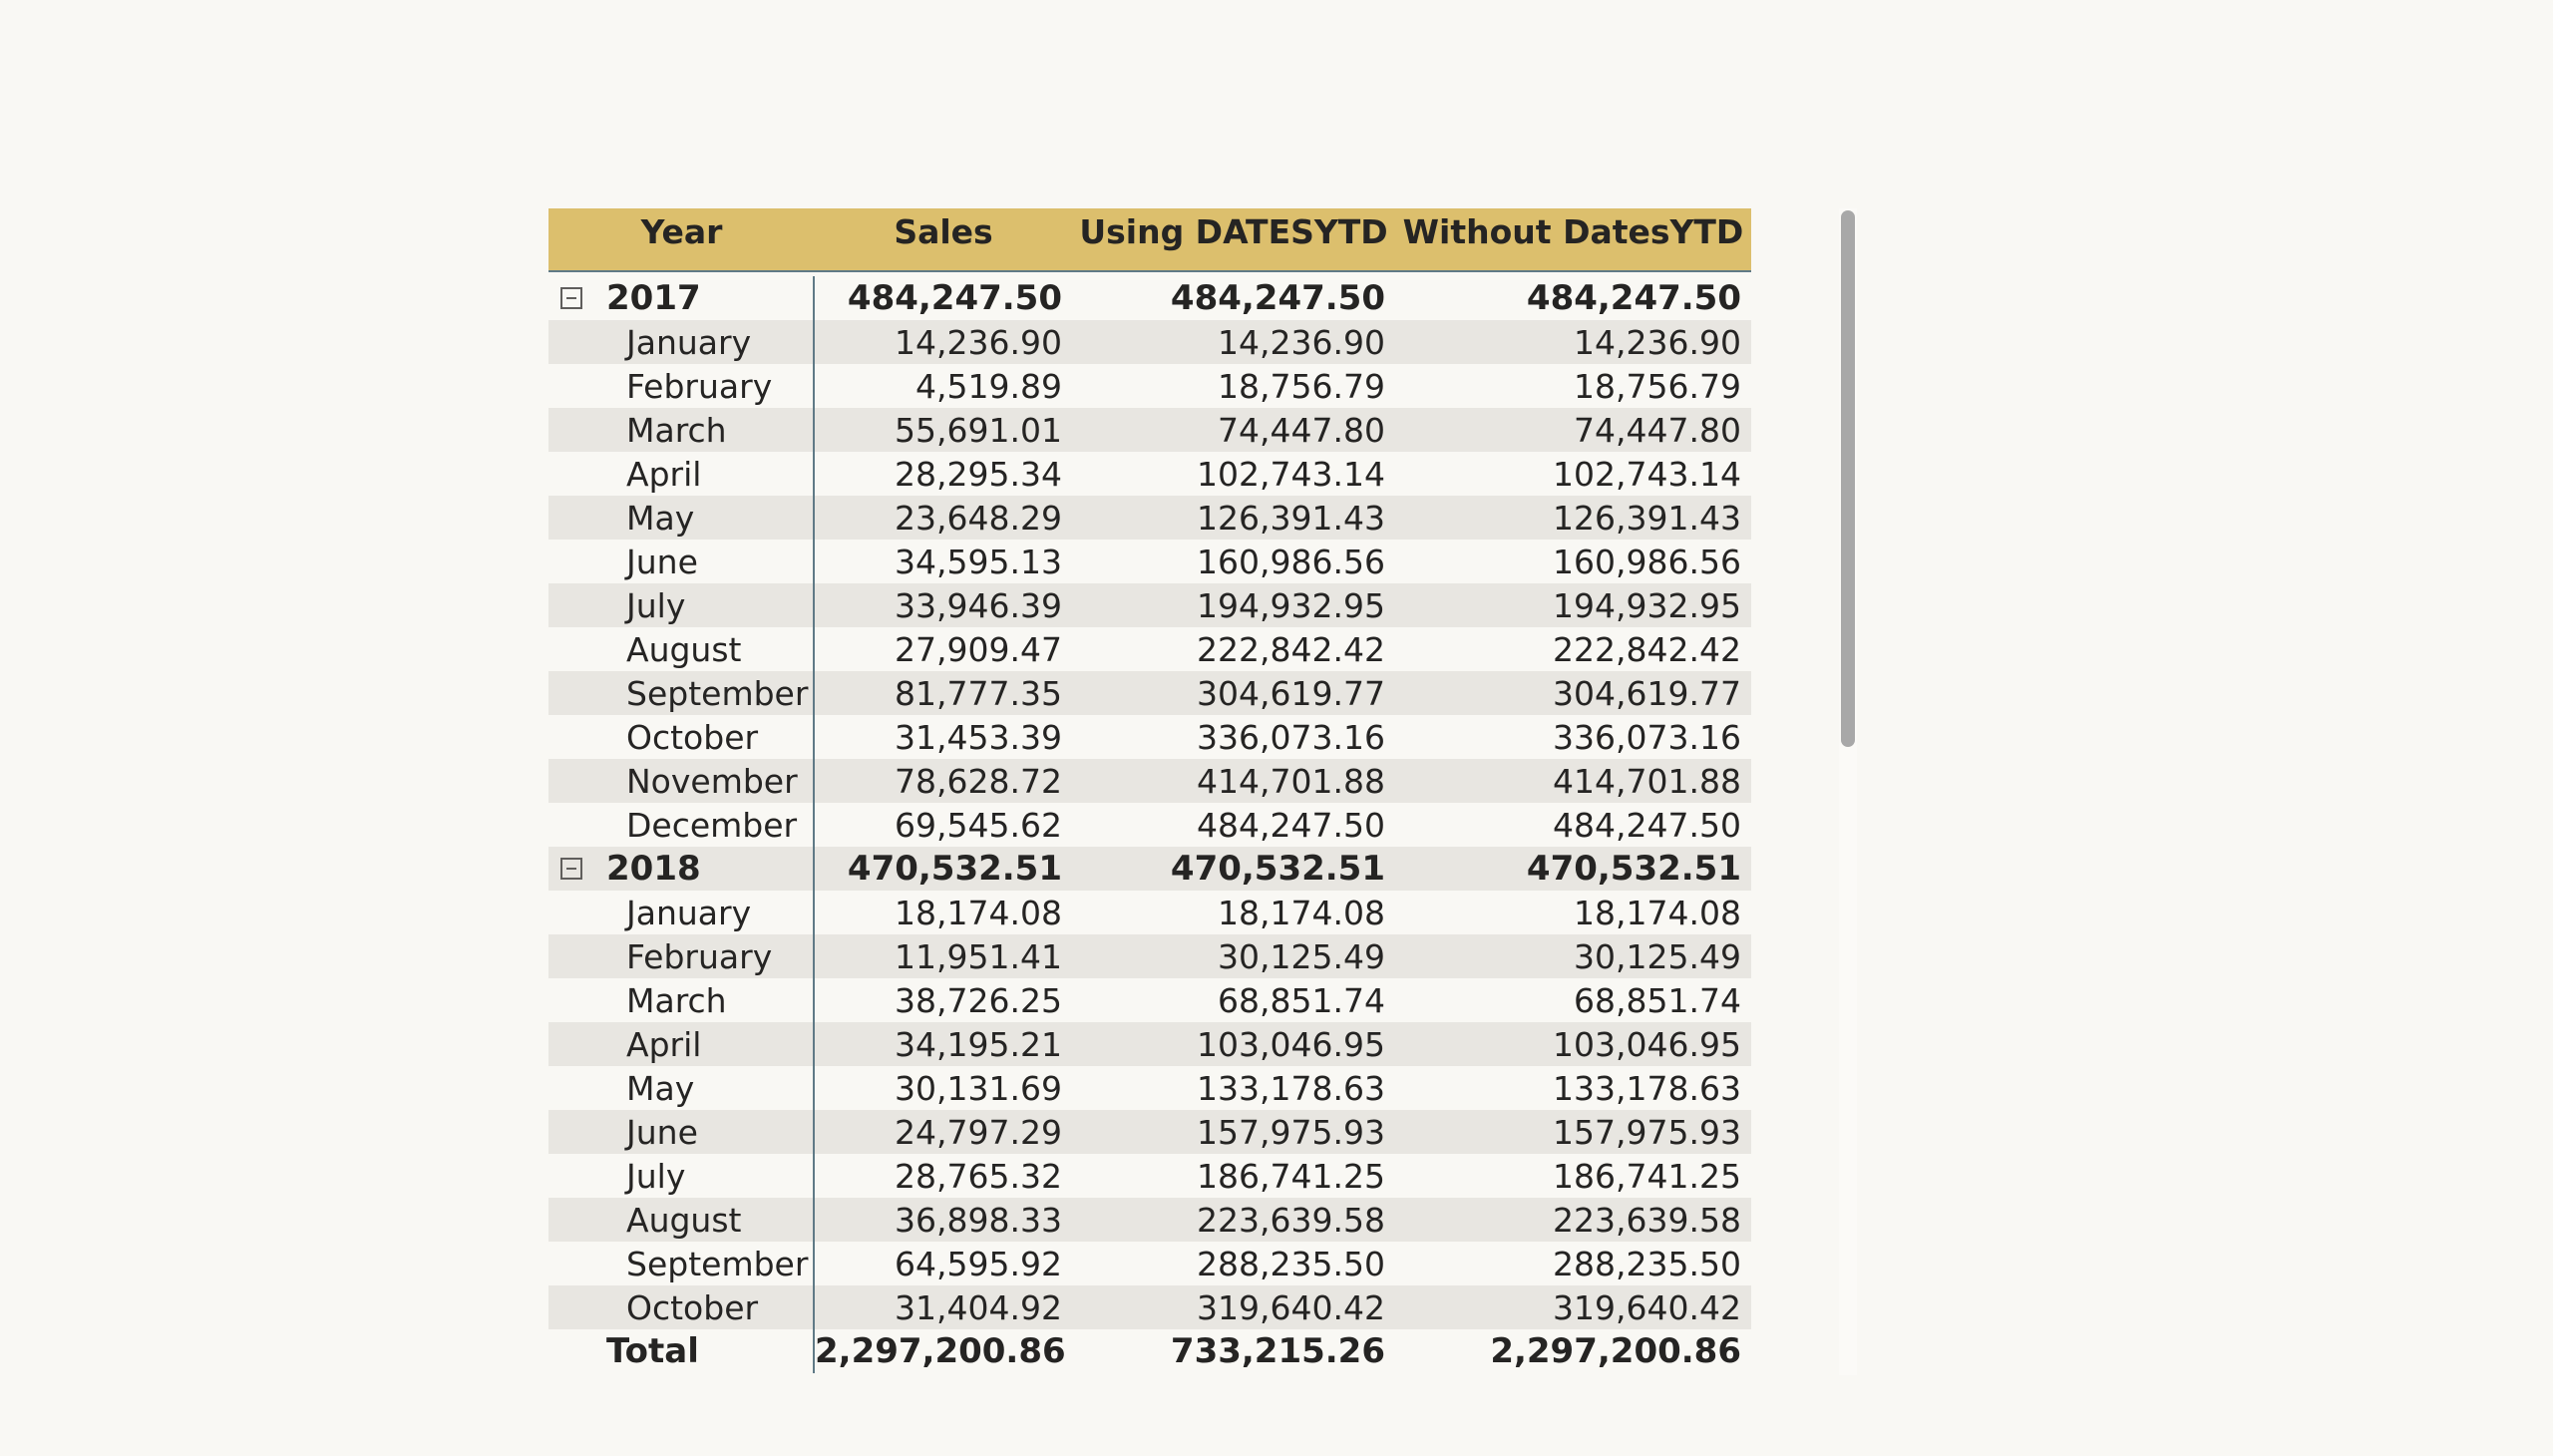  Describe the element at coordinates (712, 781) in the screenshot. I see `row-label: November` at that location.